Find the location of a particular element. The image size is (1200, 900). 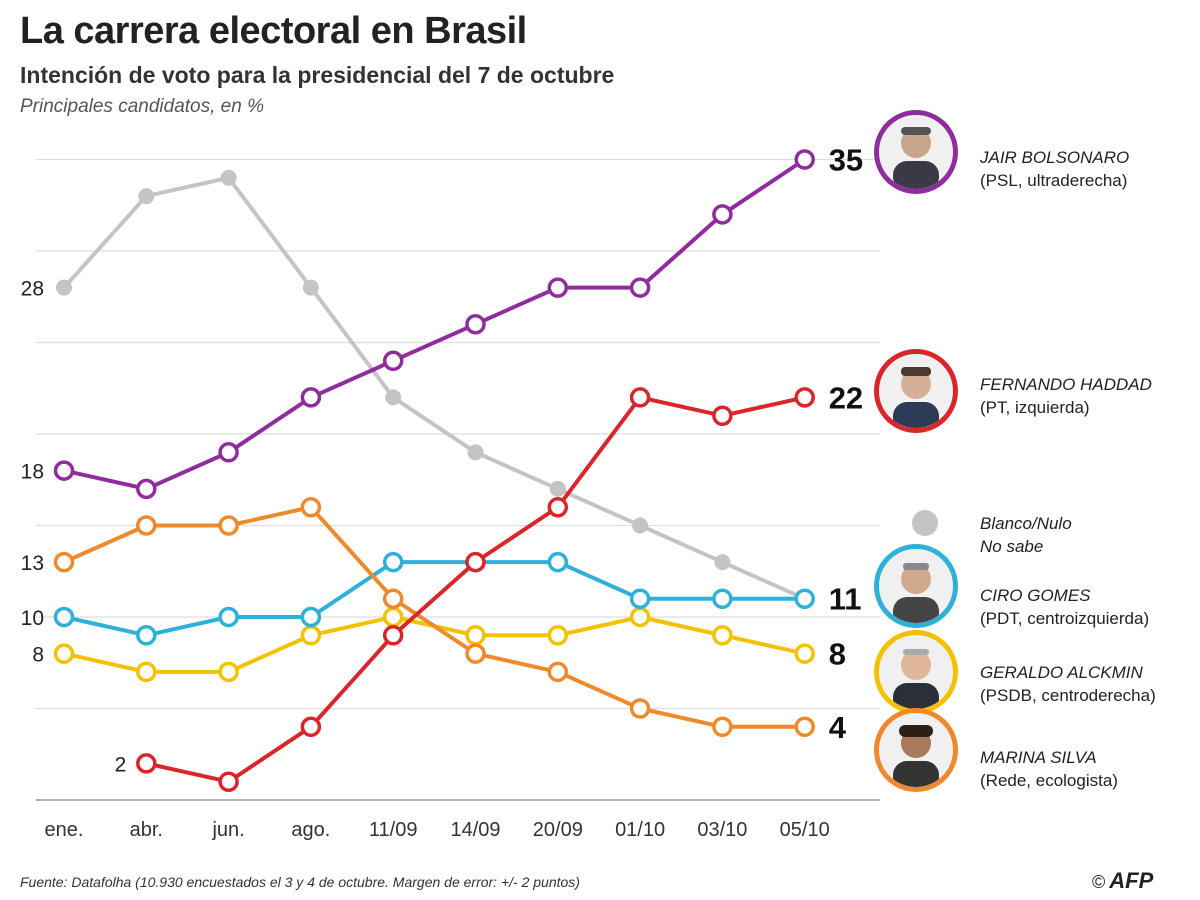

alckmin-portrait is located at coordinates (916, 672).